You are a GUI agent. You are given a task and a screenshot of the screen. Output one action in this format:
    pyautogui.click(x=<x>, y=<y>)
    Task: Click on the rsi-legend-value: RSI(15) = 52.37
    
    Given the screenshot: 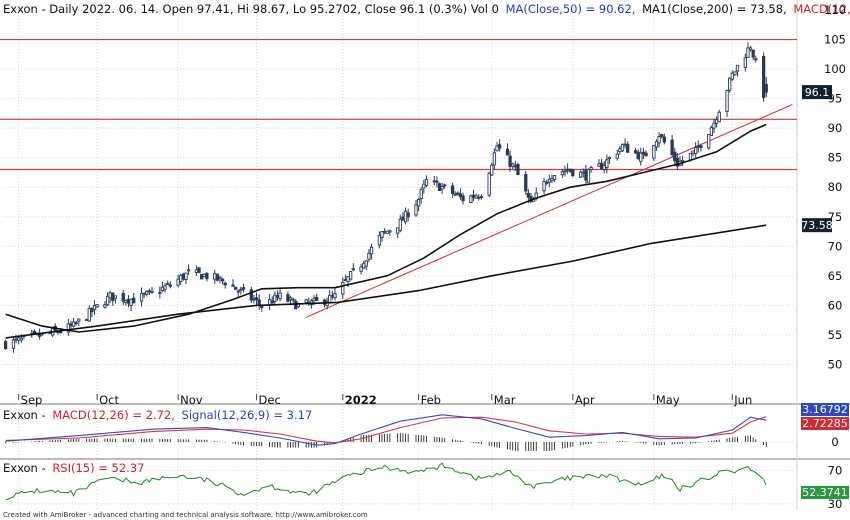 What is the action you would take?
    pyautogui.click(x=98, y=468)
    